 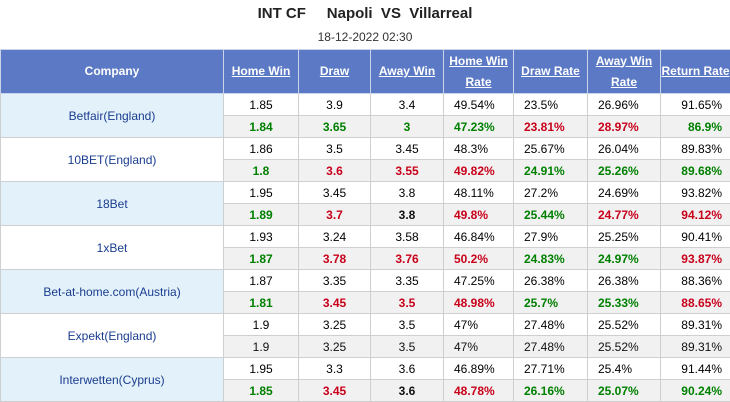 I want to click on company-link: Expekt(England), so click(x=112, y=335).